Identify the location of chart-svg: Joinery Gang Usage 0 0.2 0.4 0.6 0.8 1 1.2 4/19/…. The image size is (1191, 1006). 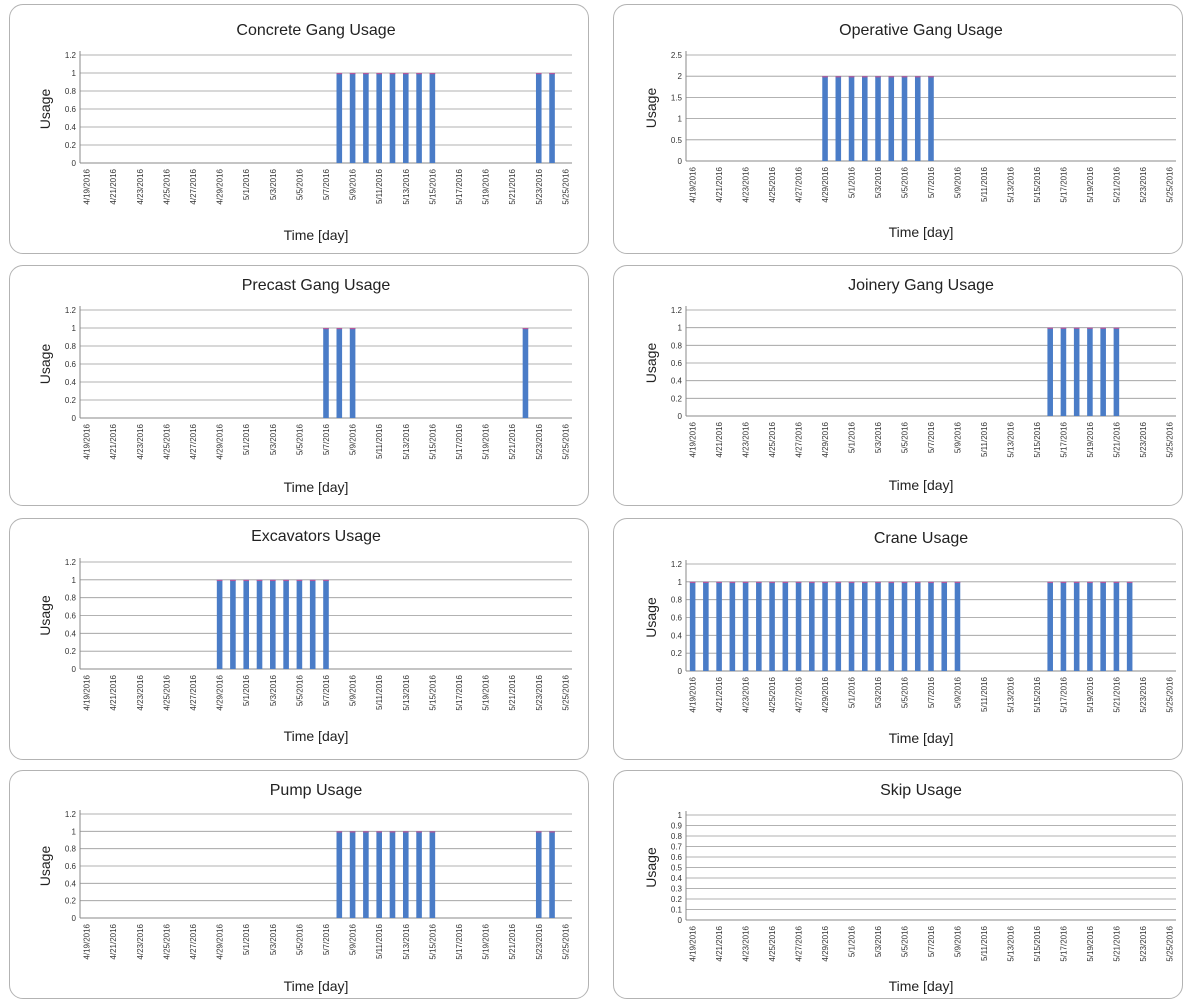
(909, 385).